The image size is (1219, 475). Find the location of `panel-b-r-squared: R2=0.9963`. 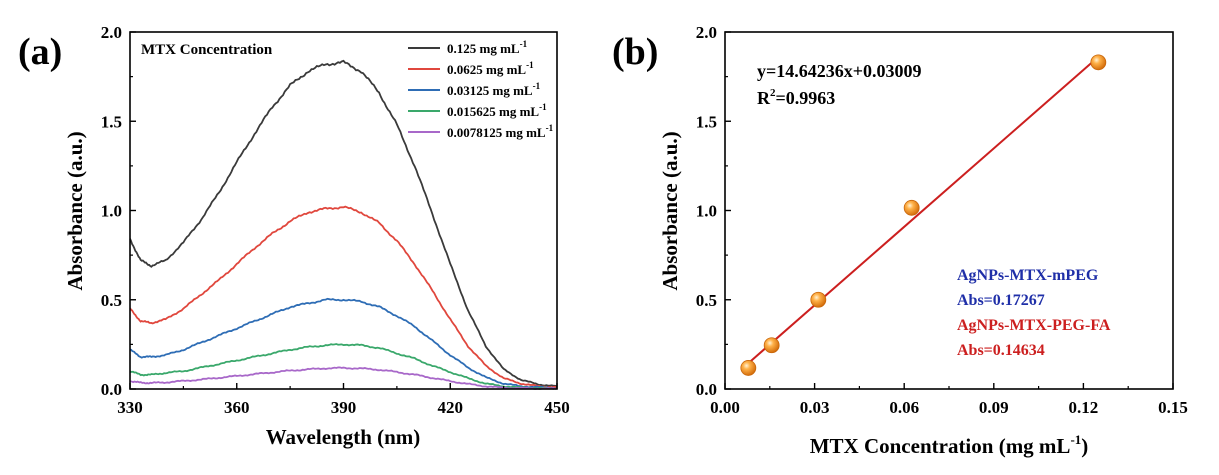

panel-b-r-squared: R2=0.9963 is located at coordinates (796, 97).